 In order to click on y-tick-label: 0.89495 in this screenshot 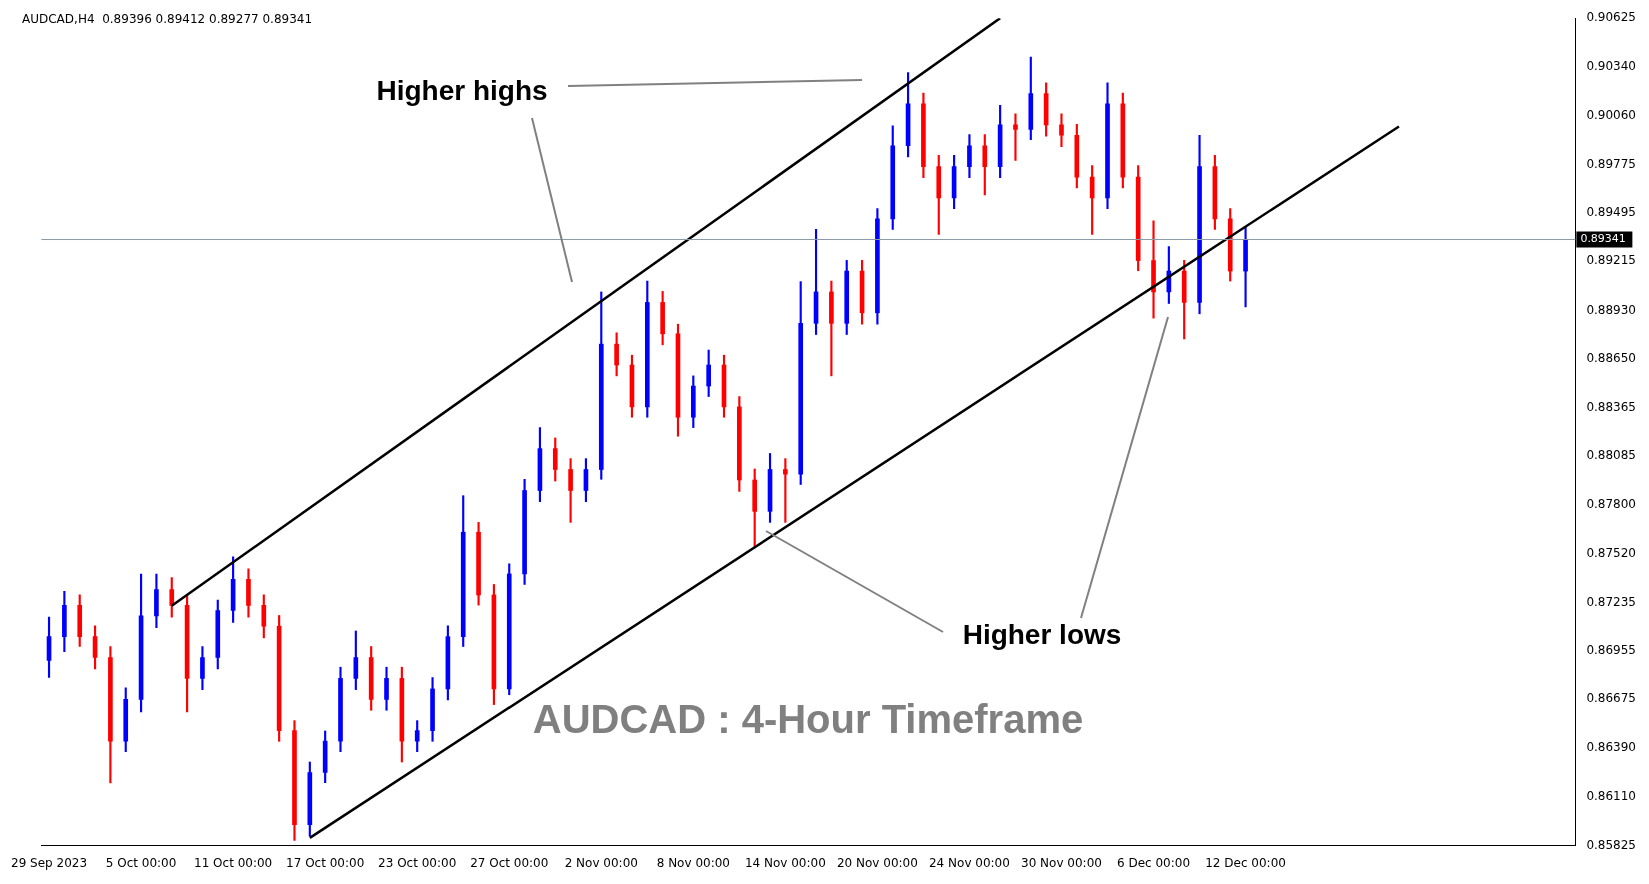, I will do `click(1611, 212)`.